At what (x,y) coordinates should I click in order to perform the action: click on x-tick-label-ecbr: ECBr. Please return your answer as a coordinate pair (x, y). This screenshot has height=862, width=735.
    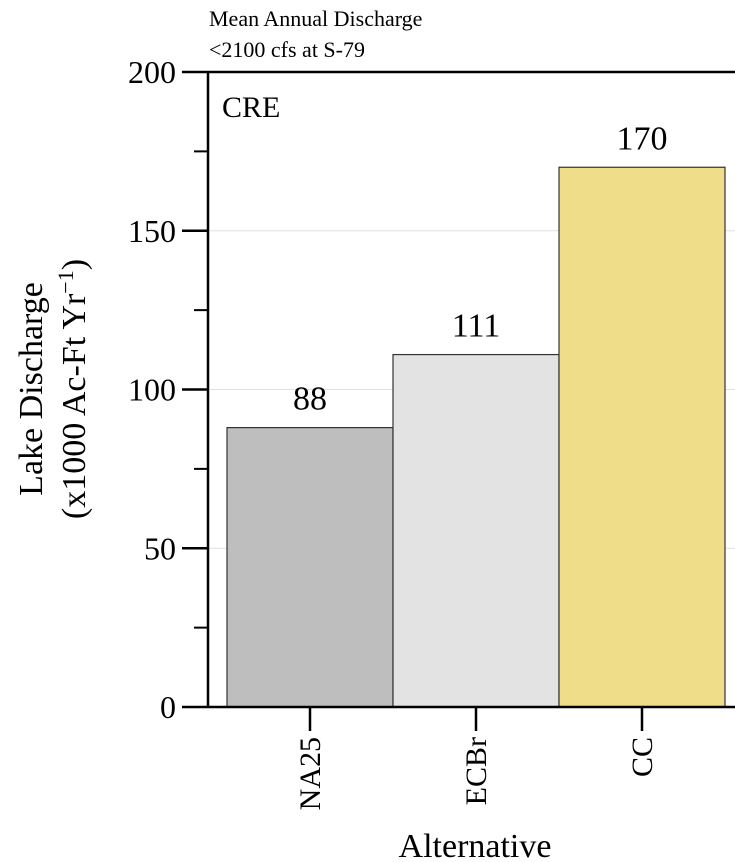
    Looking at the image, I should click on (476, 771).